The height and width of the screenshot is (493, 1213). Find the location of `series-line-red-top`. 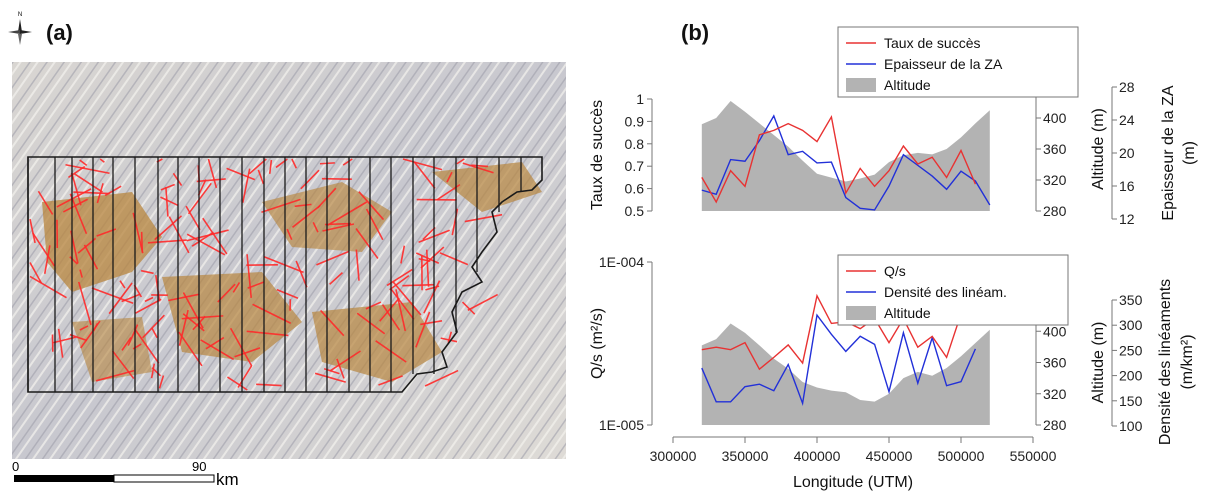

series-line-red-top is located at coordinates (839, 159).